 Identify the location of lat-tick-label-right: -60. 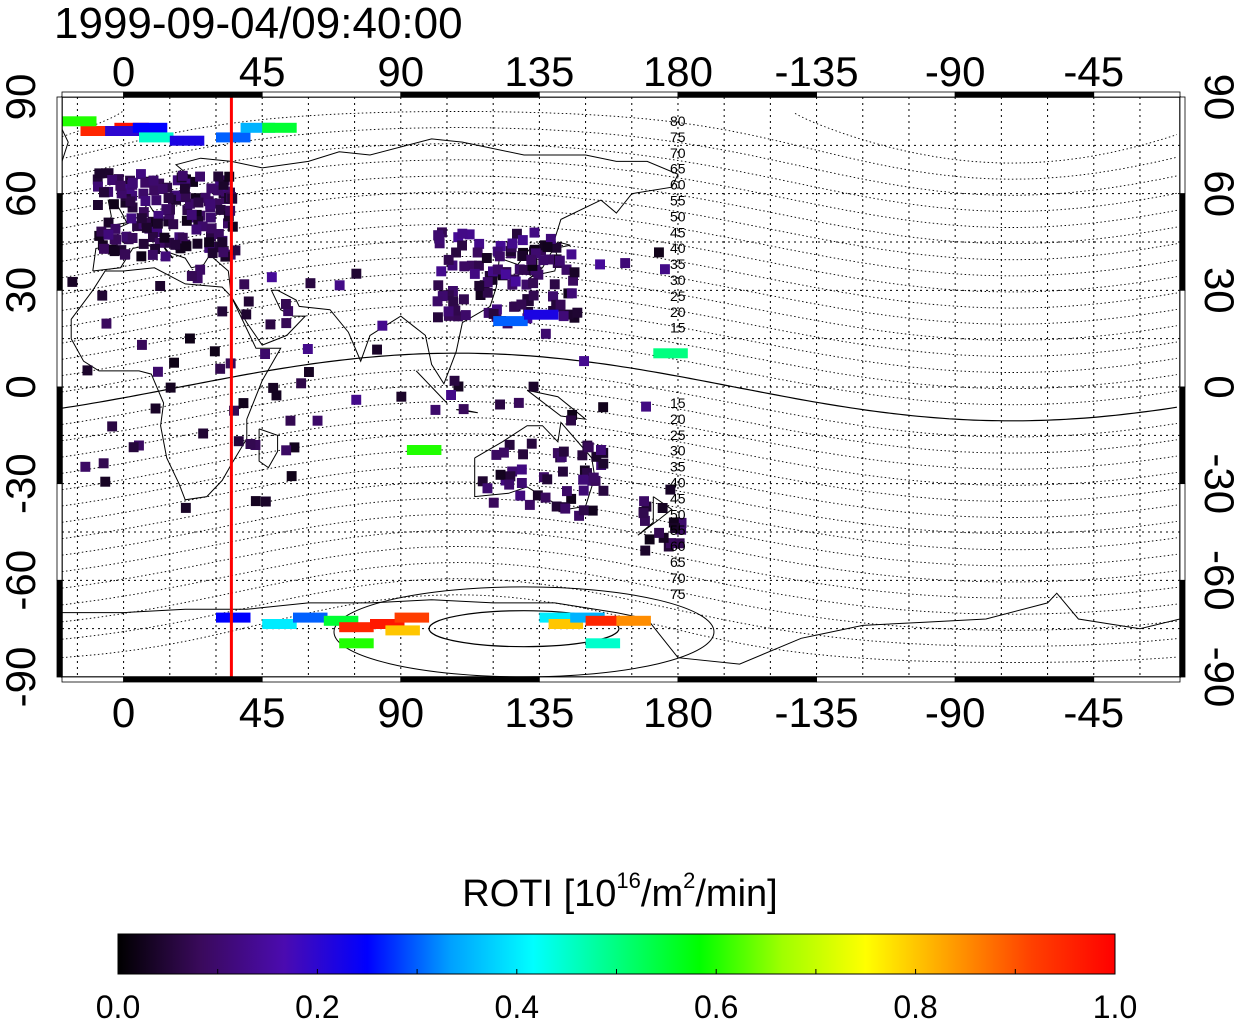
(1218, 580).